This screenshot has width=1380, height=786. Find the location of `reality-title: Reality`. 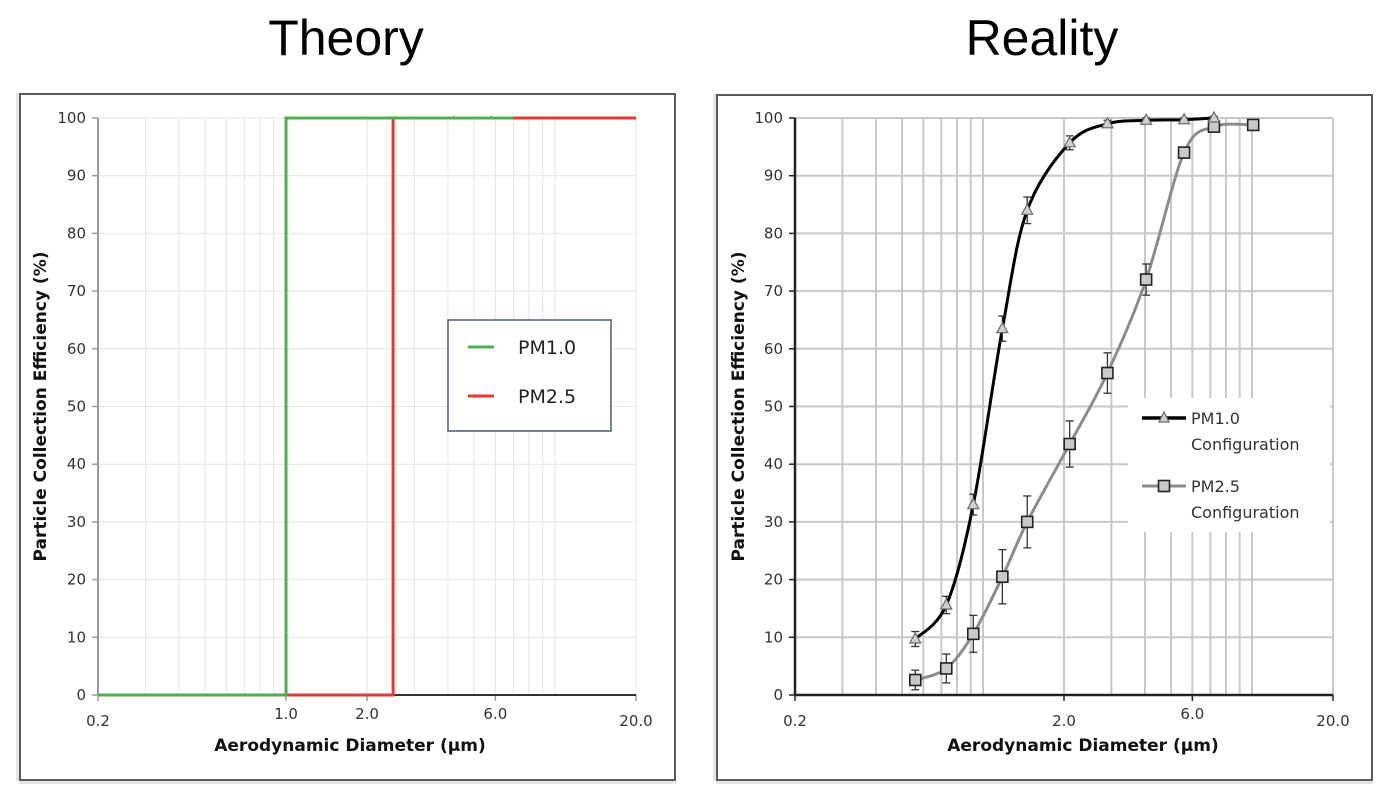

reality-title: Reality is located at coordinates (1042, 38).